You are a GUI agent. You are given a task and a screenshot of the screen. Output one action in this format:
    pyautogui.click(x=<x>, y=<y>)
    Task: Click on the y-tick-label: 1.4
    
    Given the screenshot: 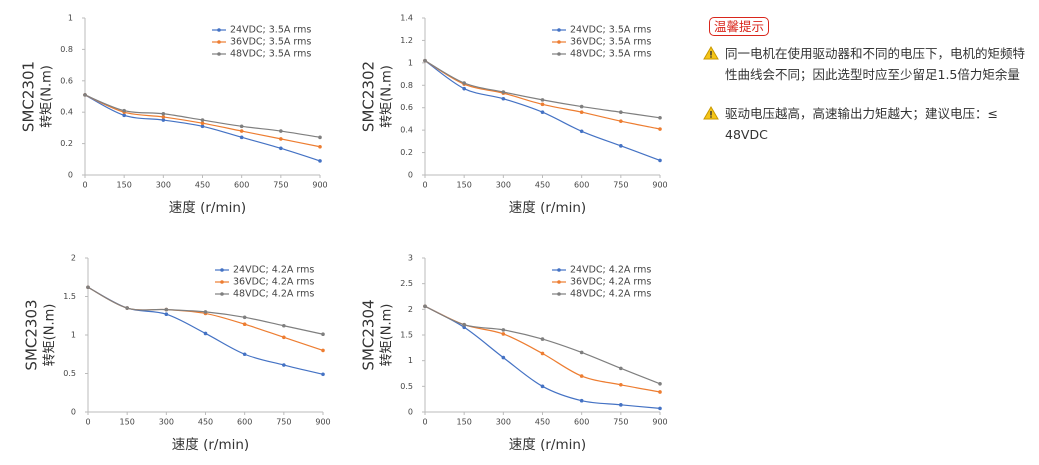 What is the action you would take?
    pyautogui.click(x=406, y=18)
    